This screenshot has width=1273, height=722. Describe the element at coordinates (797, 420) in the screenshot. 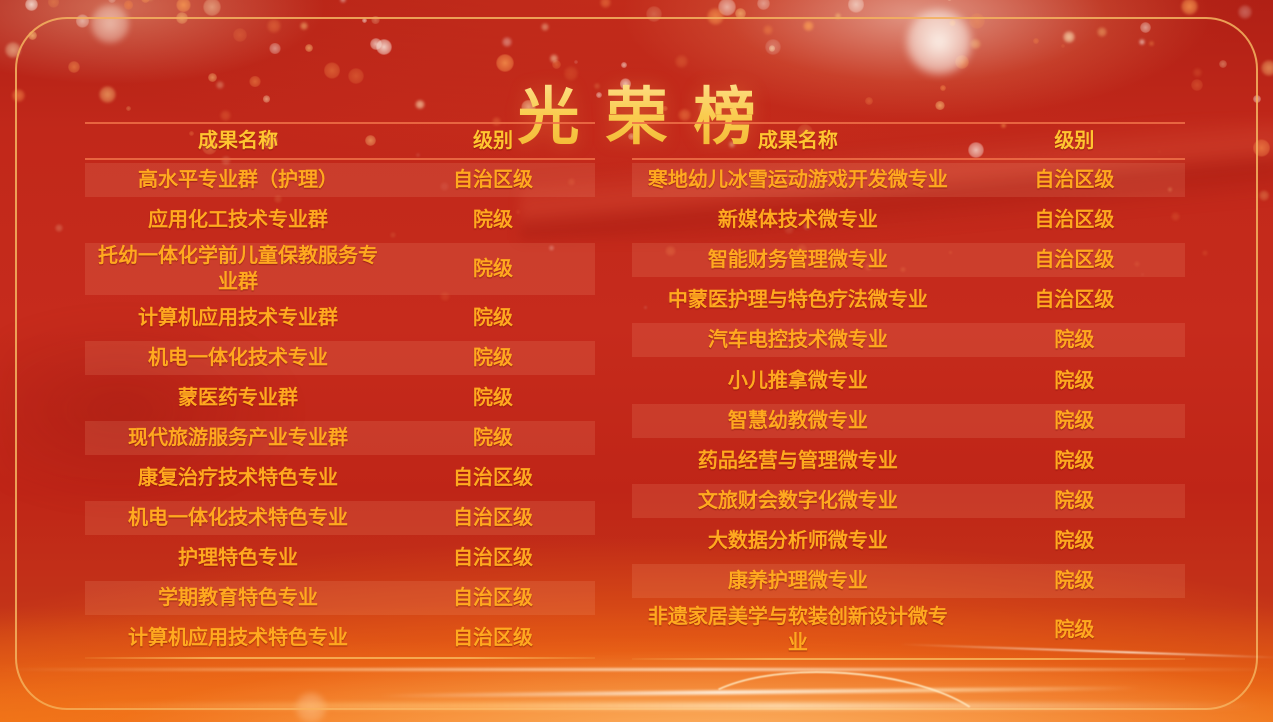

I see `achievement-name: 智慧幼教微专业` at that location.